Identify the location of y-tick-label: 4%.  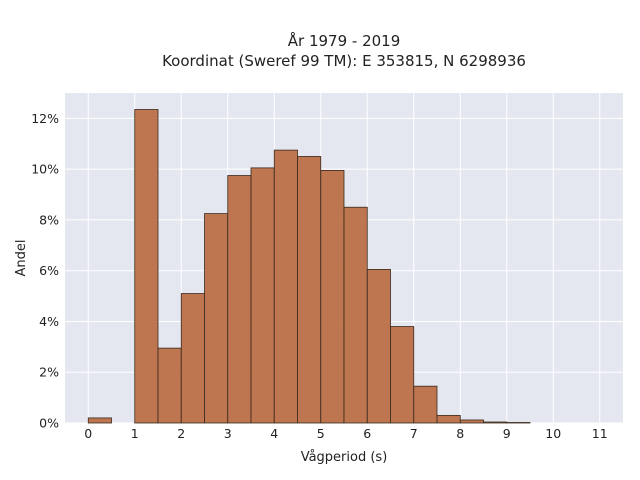
(49, 321).